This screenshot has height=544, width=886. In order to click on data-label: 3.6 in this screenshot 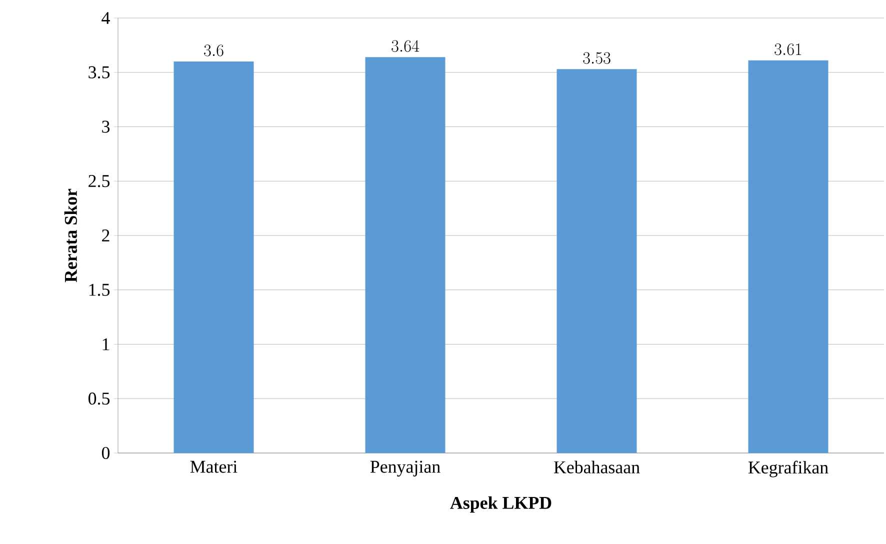, I will do `click(214, 50)`.